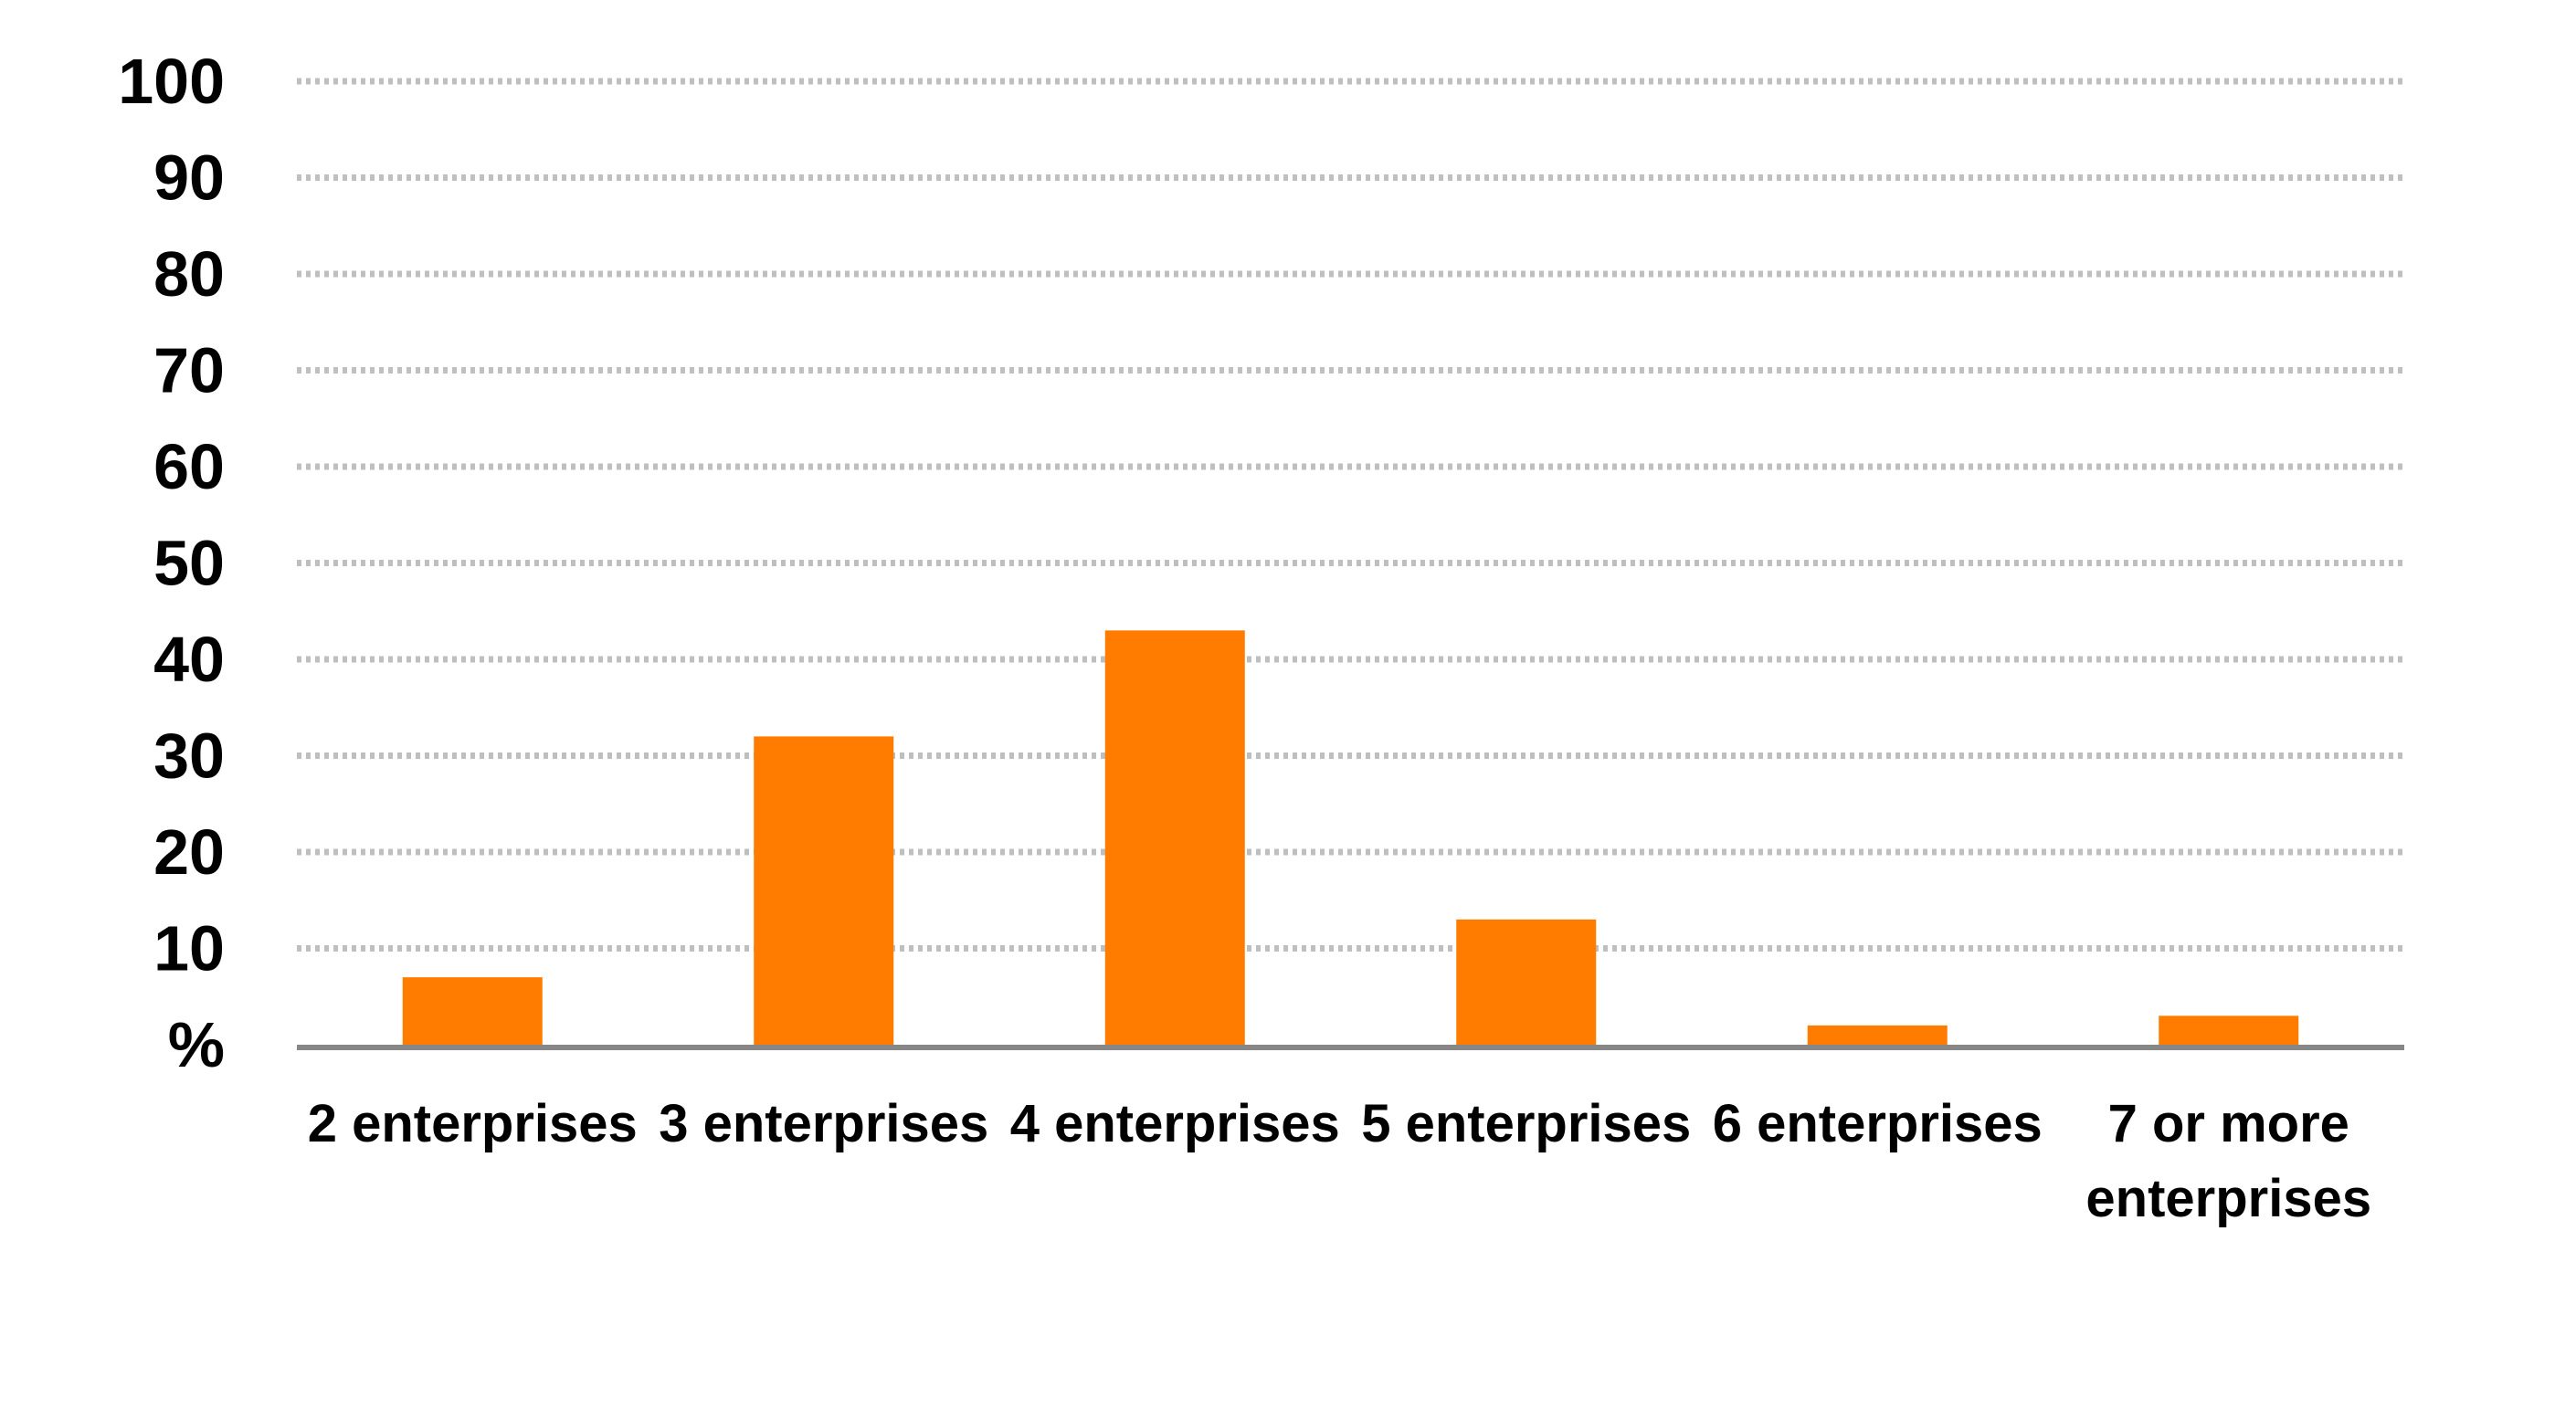 The width and height of the screenshot is (2576, 1410). Describe the element at coordinates (473, 1123) in the screenshot. I see `x-tick-label: 2 enterprises` at that location.